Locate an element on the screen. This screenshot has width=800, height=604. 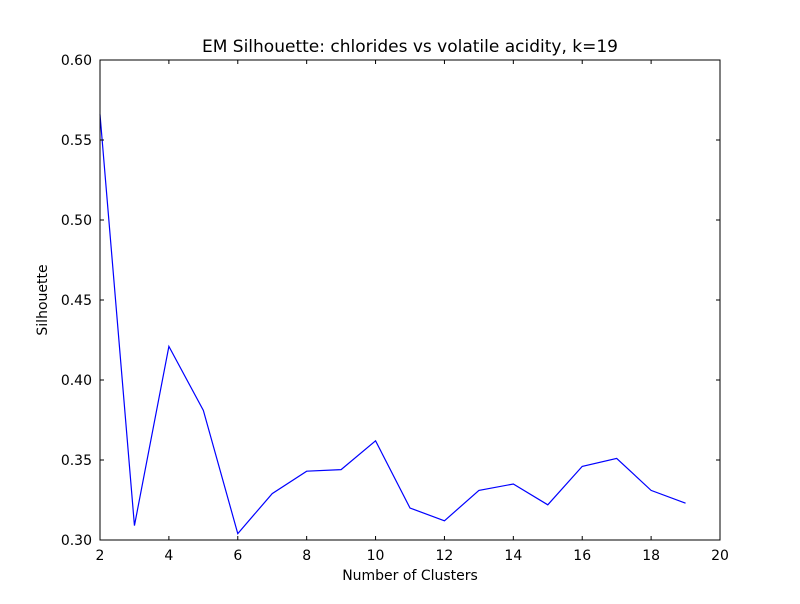
y-tick-label: 0.45 is located at coordinates (76, 301).